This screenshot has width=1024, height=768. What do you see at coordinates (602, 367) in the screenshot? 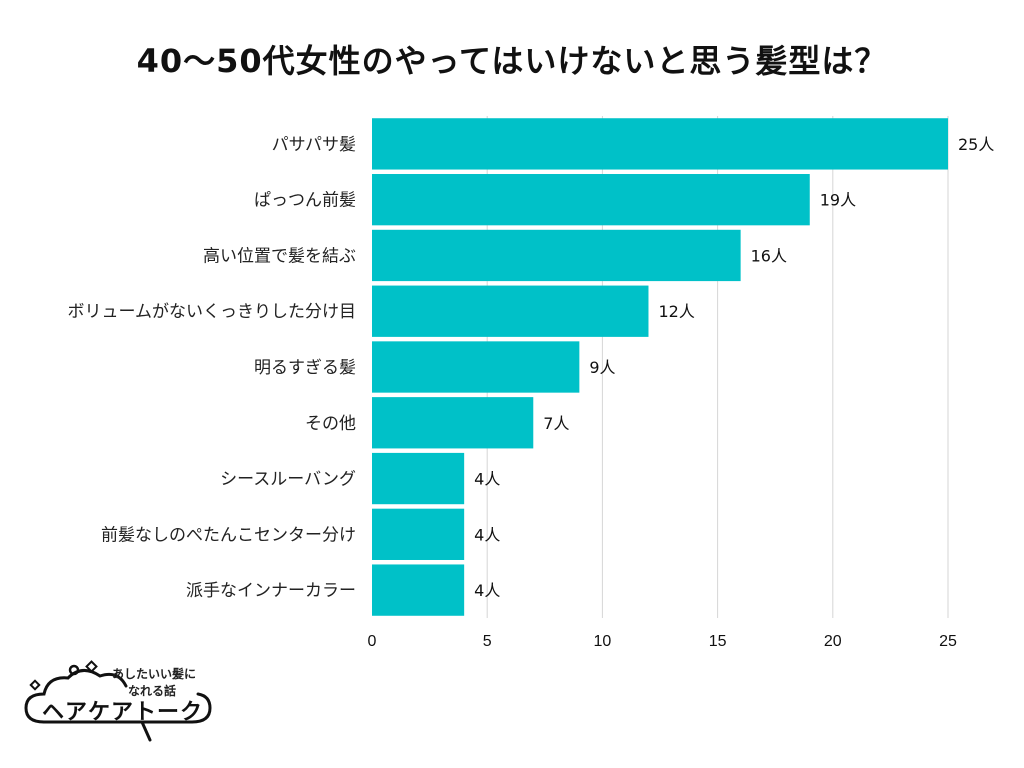
I see `value-label: 9人` at bounding box center [602, 367].